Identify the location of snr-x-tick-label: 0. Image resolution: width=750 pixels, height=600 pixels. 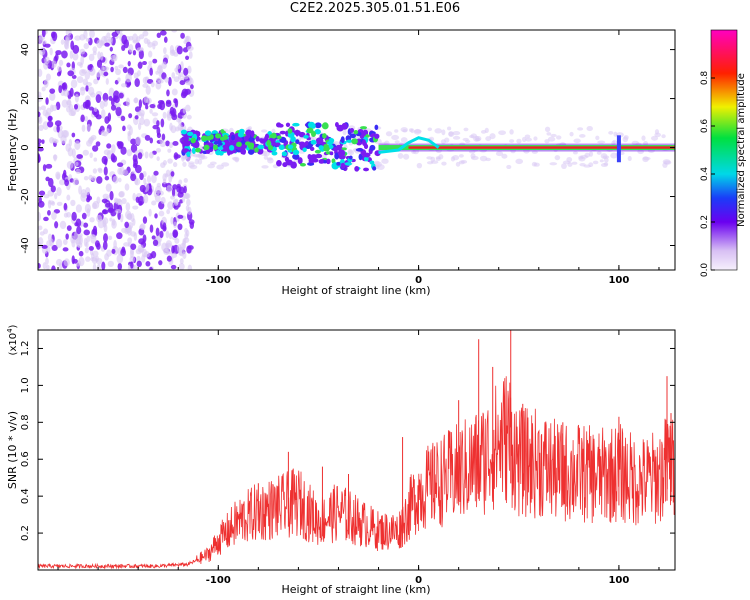
(418, 580).